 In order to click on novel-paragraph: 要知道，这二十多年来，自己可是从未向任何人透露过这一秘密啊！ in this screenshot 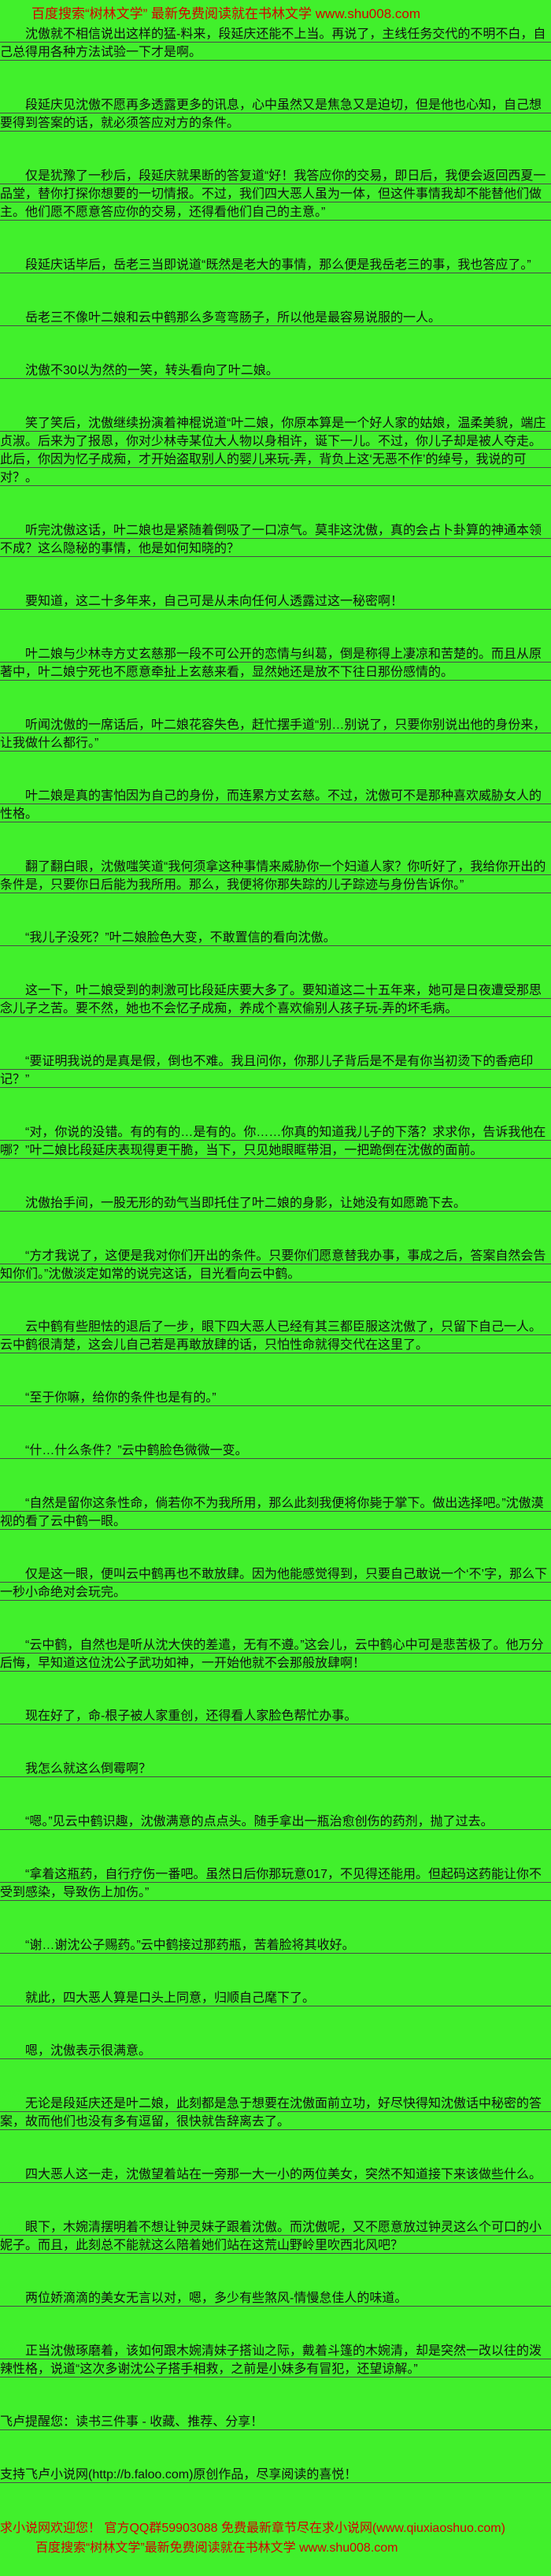, I will do `click(275, 601)`.